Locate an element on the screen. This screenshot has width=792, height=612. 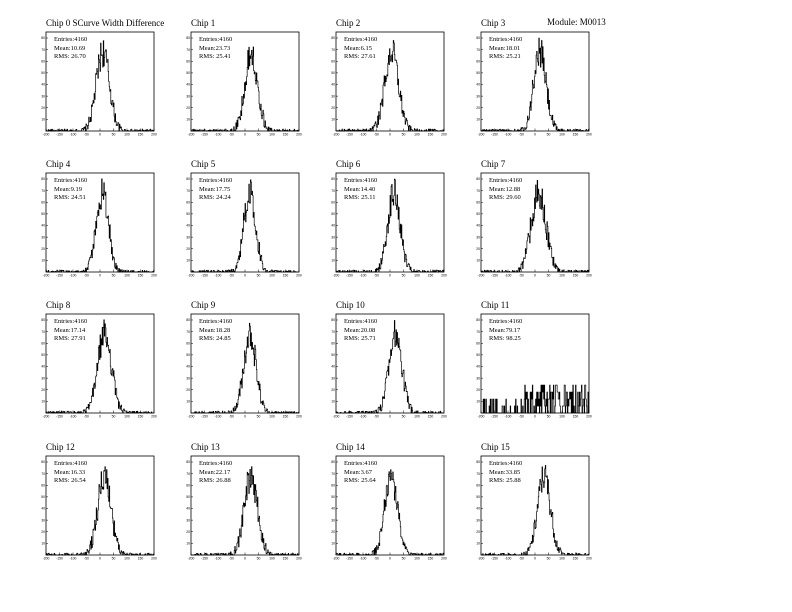
stats-box: Entries:4160 Mean:22.17 RMS: 26.88 is located at coordinates (215, 473).